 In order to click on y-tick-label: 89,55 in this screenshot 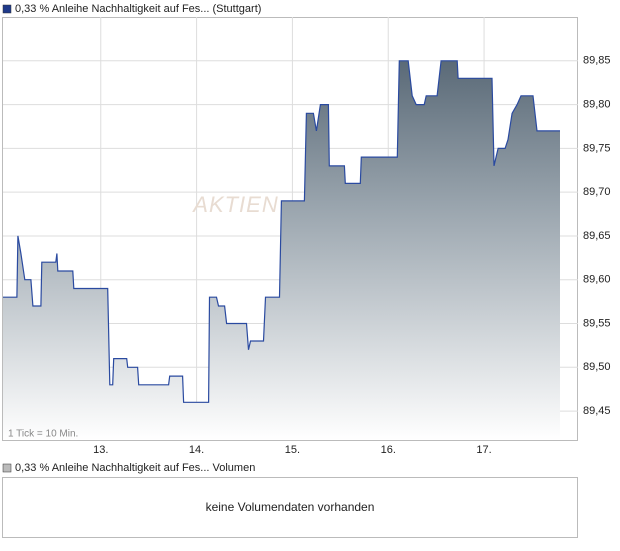, I will do `click(597, 323)`.